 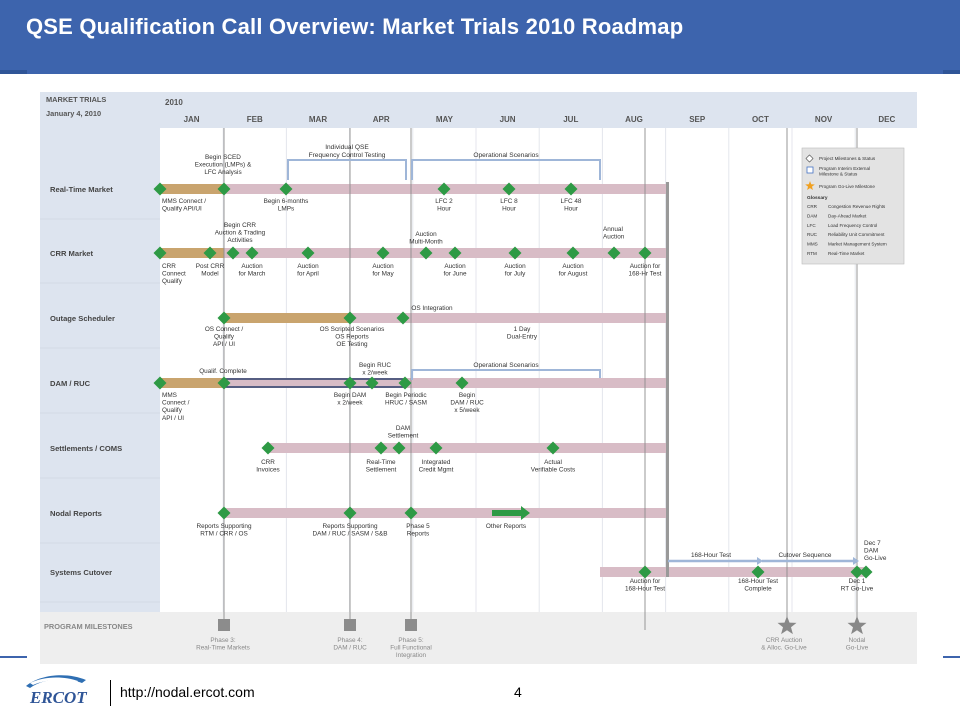 What do you see at coordinates (432, 308) in the screenshot?
I see `milestone-label-19: OS Integration` at bounding box center [432, 308].